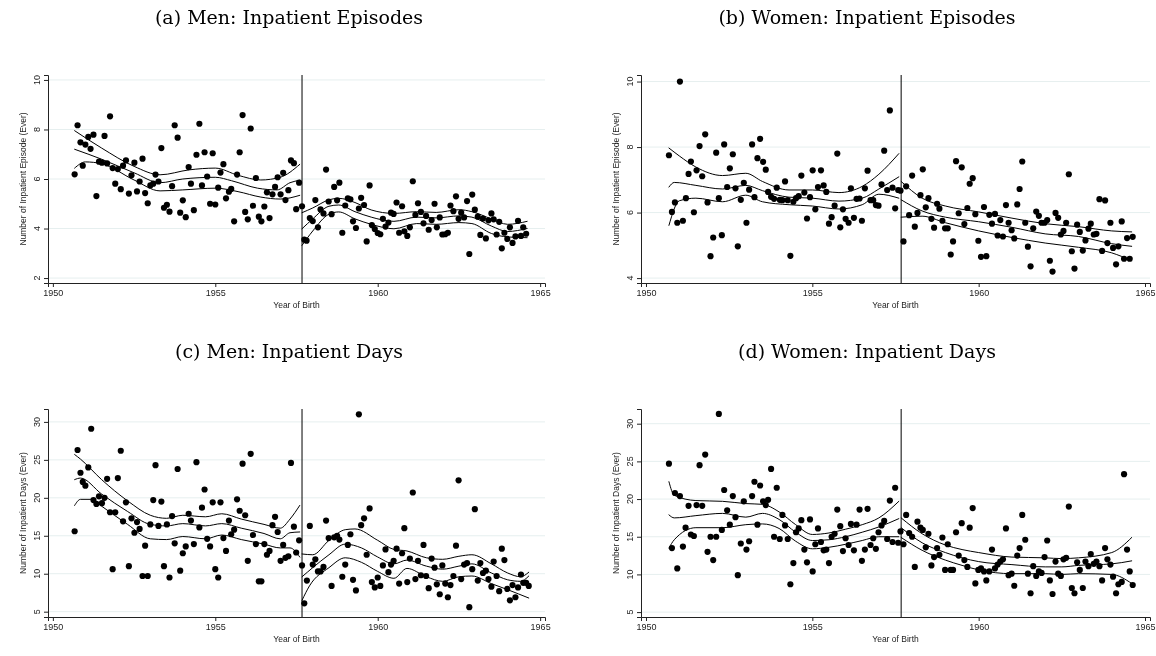 Image resolution: width=1156 pixels, height=656 pixels. What do you see at coordinates (289, 351) in the screenshot?
I see `chart-title: (c) Men: Inpatient Days` at bounding box center [289, 351].